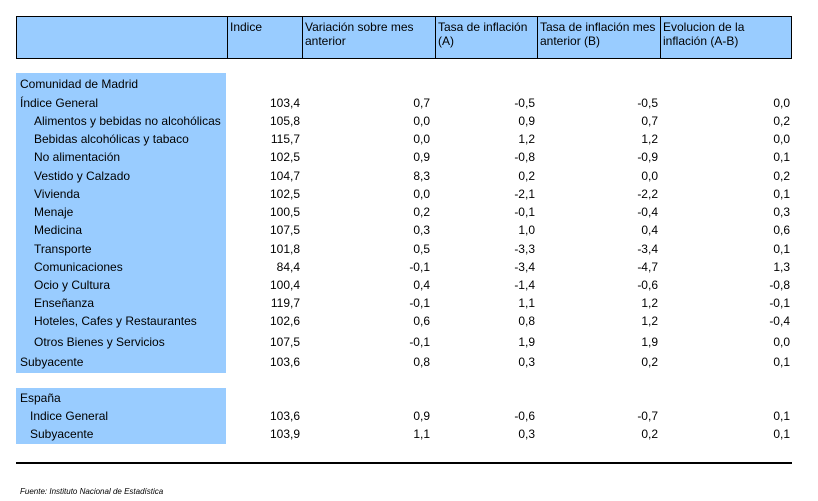 The width and height of the screenshot is (818, 501). What do you see at coordinates (421, 249) in the screenshot?
I see `cell-variacion: 0,5` at bounding box center [421, 249].